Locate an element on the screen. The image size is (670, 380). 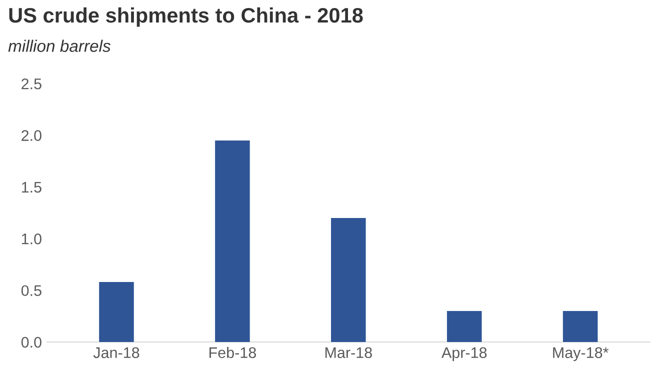
y-tick-label: 0.0 is located at coordinates (31, 342).